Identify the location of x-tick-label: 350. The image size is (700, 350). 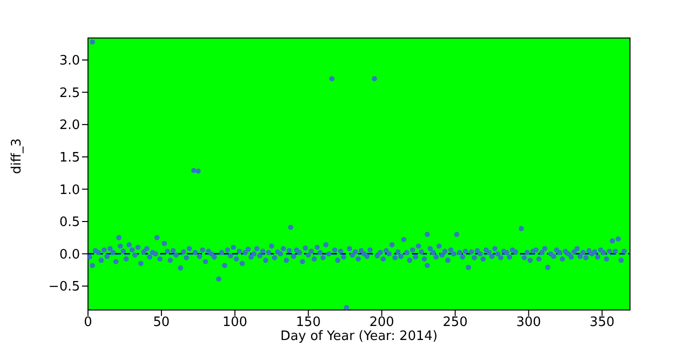
(602, 322).